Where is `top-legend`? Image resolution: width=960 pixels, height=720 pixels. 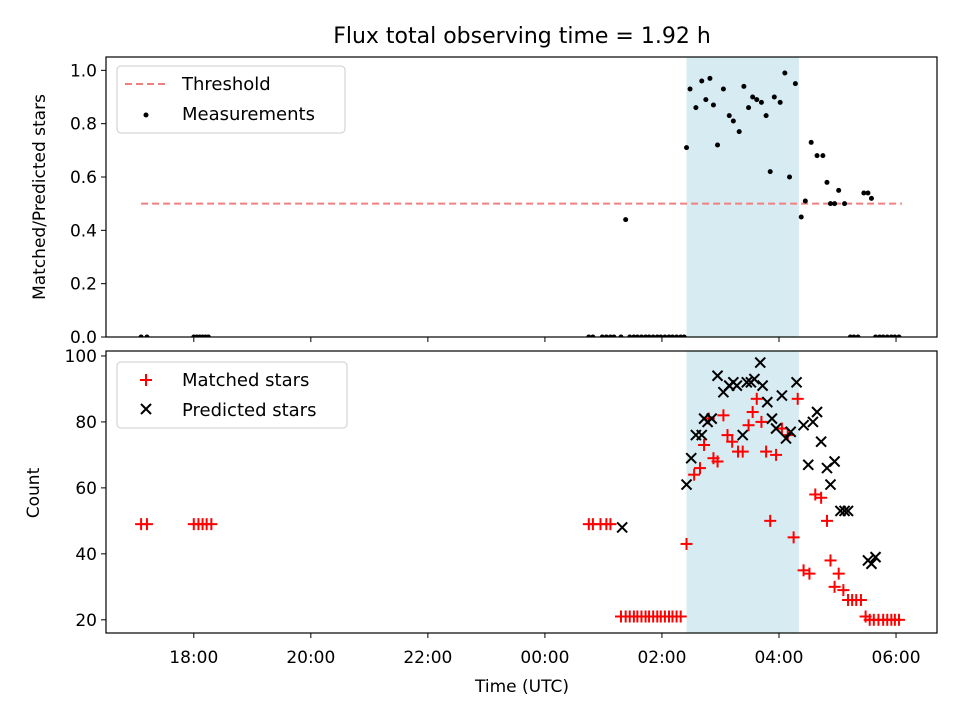 top-legend is located at coordinates (231, 99).